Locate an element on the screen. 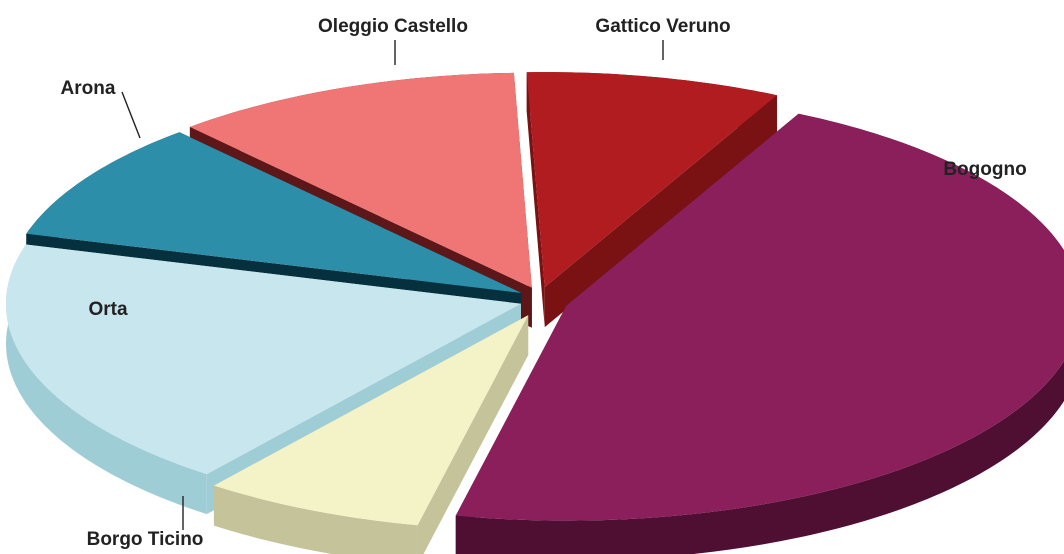 Image resolution: width=1064 pixels, height=554 pixels. slice-label-gattico-veruno: Gattico Veruno is located at coordinates (662, 26).